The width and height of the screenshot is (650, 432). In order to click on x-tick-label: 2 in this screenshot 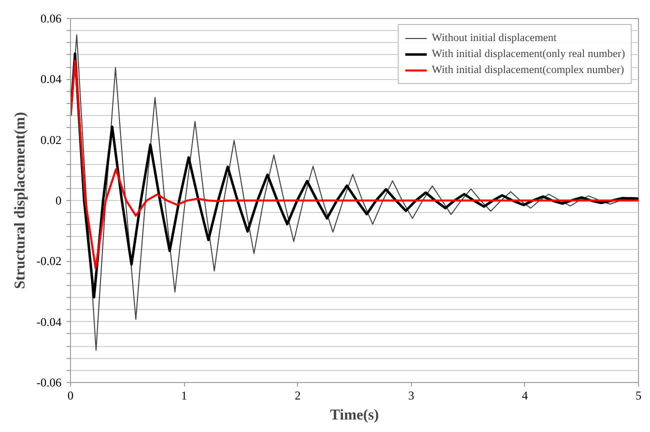, I will do `click(297, 395)`.